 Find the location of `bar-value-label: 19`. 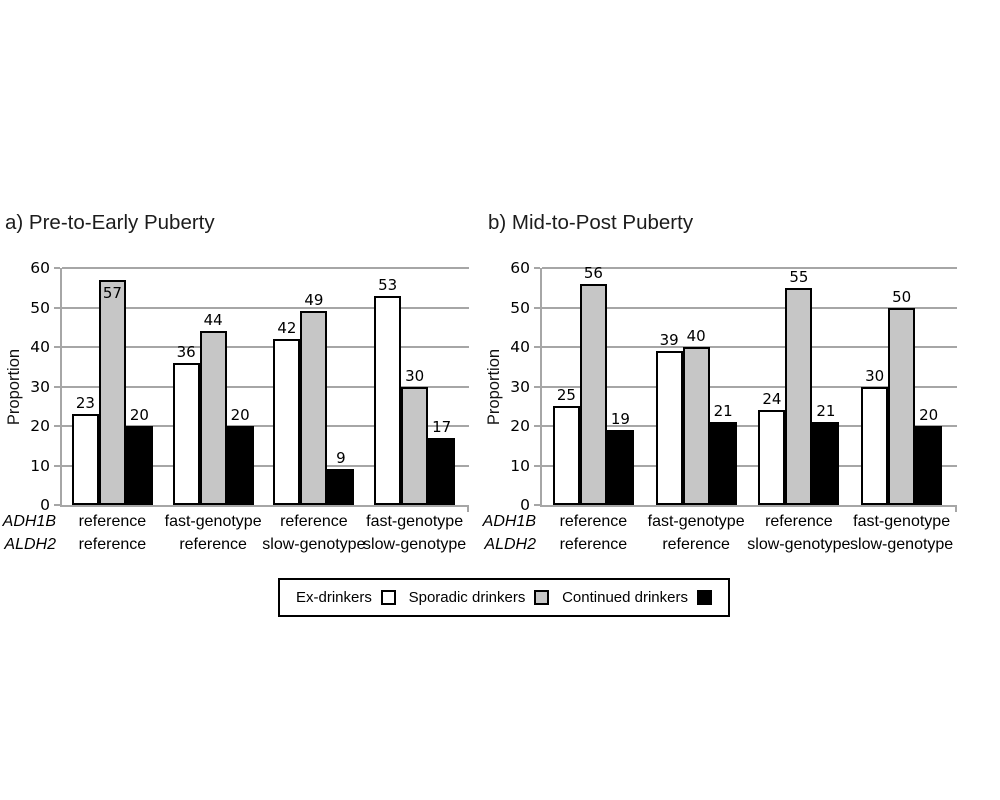

bar-value-label: 19 is located at coordinates (620, 418).